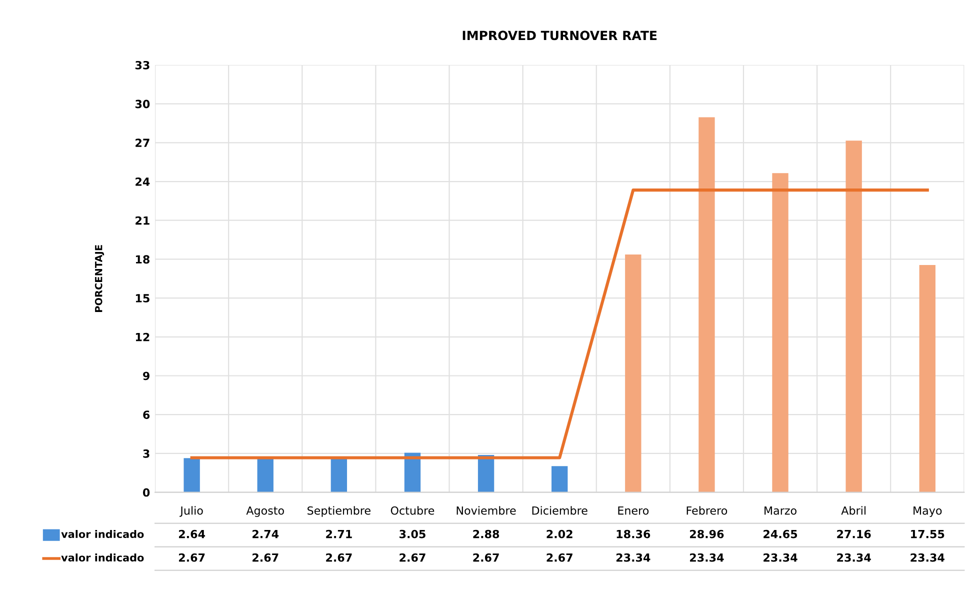 This screenshot has height=596, width=969. I want to click on x-tick-label: Enero, so click(633, 510).